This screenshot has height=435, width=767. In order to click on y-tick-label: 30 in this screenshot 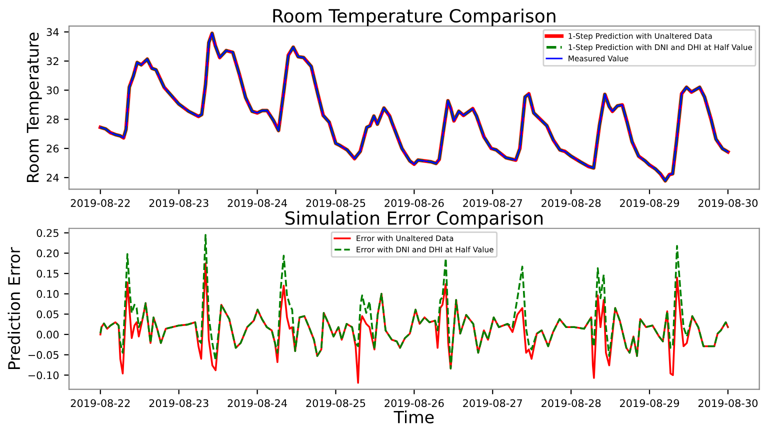, I will do `click(52, 90)`.